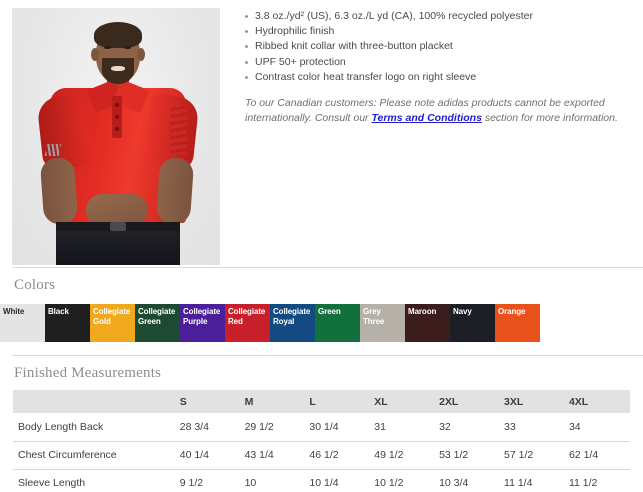  Describe the element at coordinates (117, 210) in the screenshot. I see `model-hands` at that location.